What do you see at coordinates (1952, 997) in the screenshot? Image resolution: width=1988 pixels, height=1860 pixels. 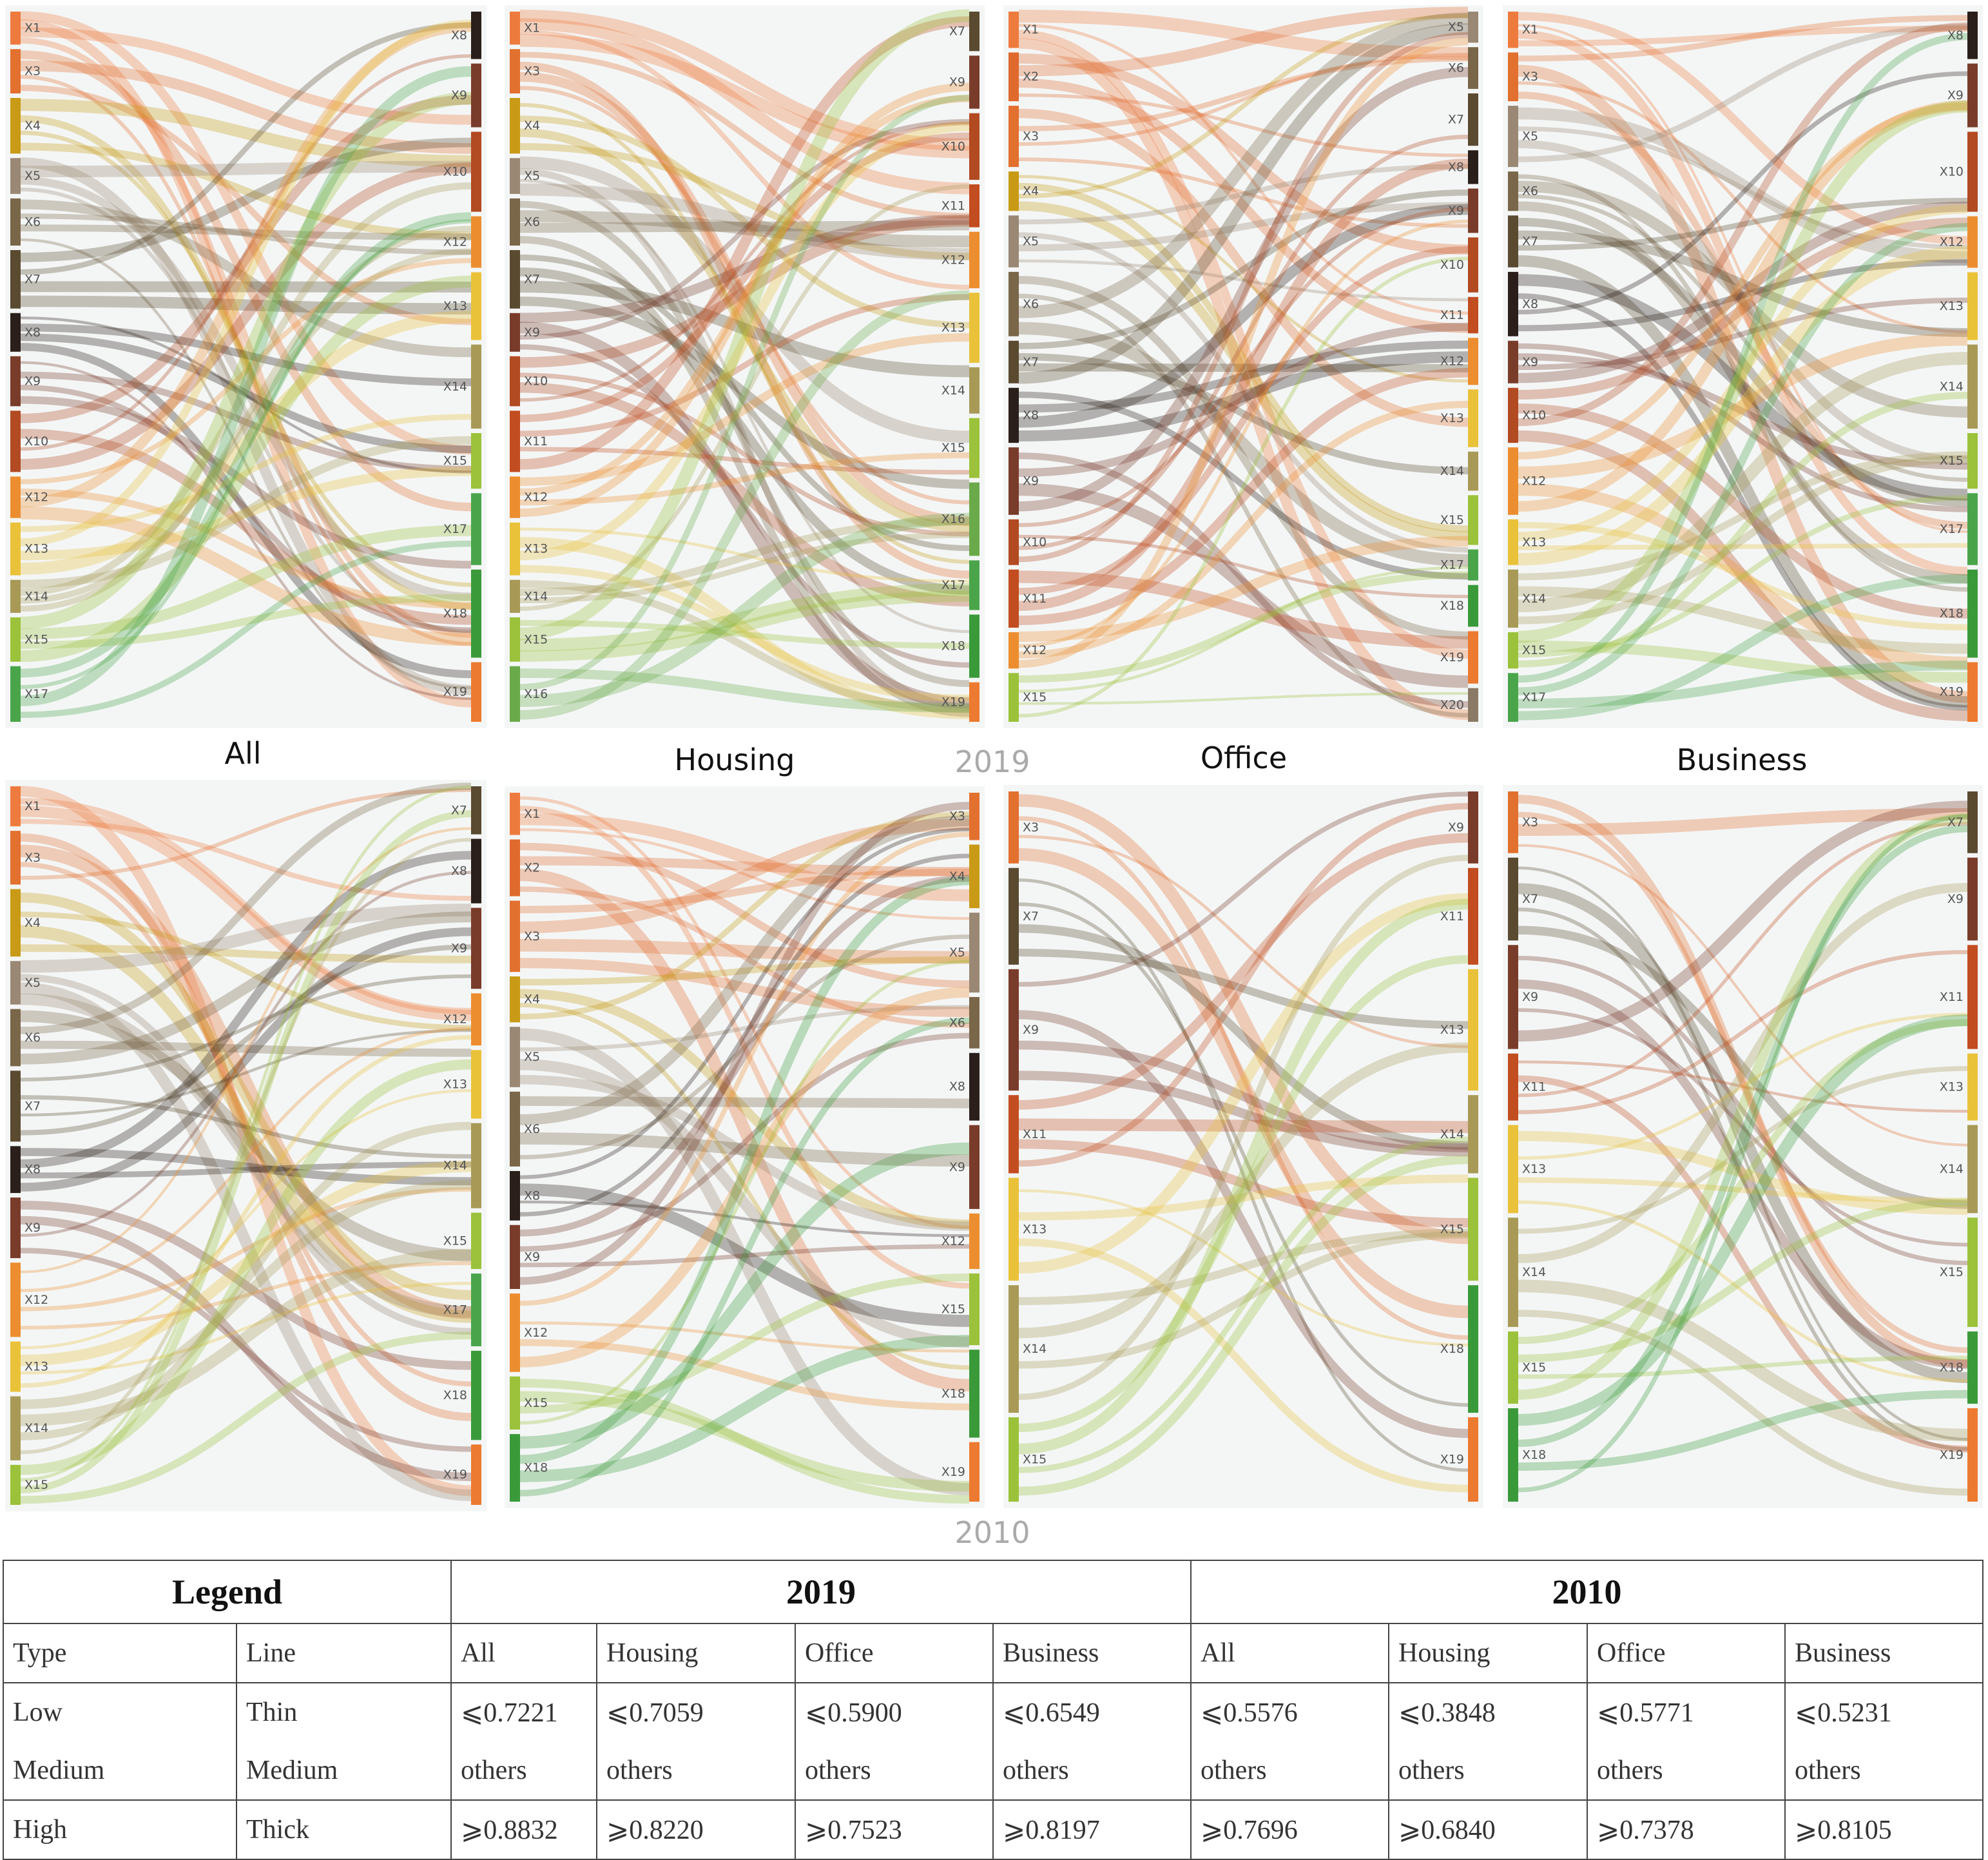 I see `node-label-right: X11` at bounding box center [1952, 997].